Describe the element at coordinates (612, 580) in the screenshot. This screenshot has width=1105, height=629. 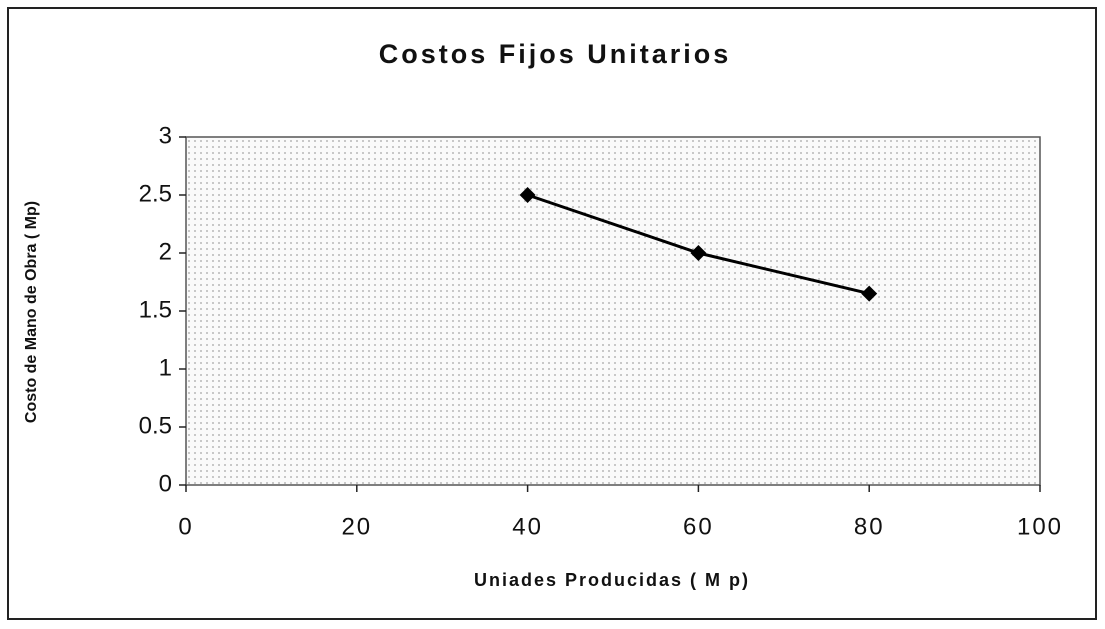
I see `x-axis-label: Uniades Producidas ( M p)` at that location.